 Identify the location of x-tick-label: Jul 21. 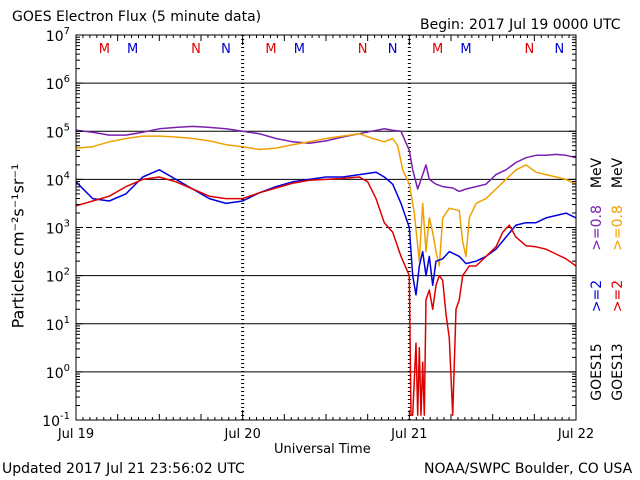
(408, 434).